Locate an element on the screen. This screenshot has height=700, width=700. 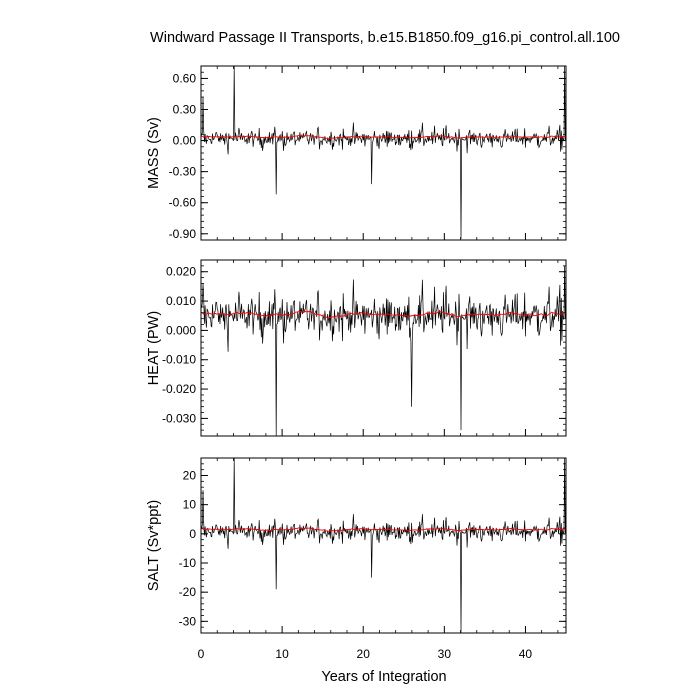
x-tick-label: 20 is located at coordinates (364, 654).